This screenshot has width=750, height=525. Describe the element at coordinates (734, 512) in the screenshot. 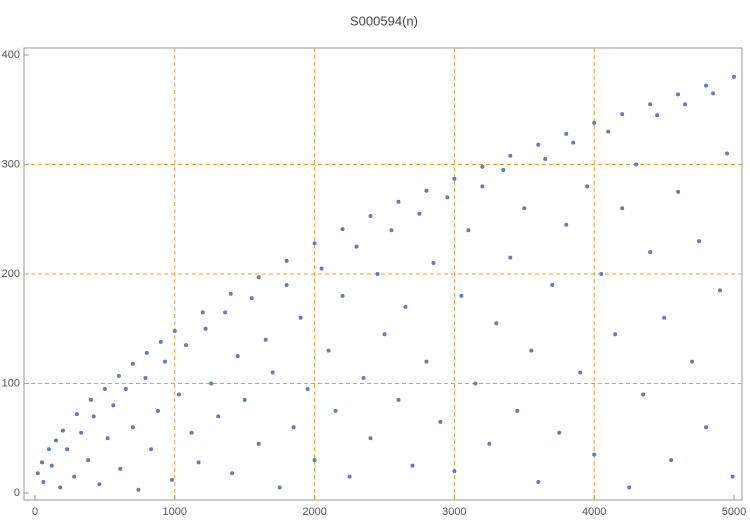

I see `x-tick-label: 5000` at that location.